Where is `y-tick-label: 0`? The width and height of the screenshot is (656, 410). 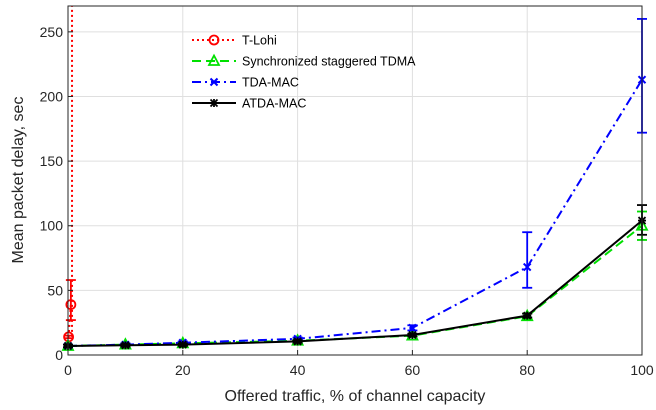 y-tick-label: 0 is located at coordinates (59, 355).